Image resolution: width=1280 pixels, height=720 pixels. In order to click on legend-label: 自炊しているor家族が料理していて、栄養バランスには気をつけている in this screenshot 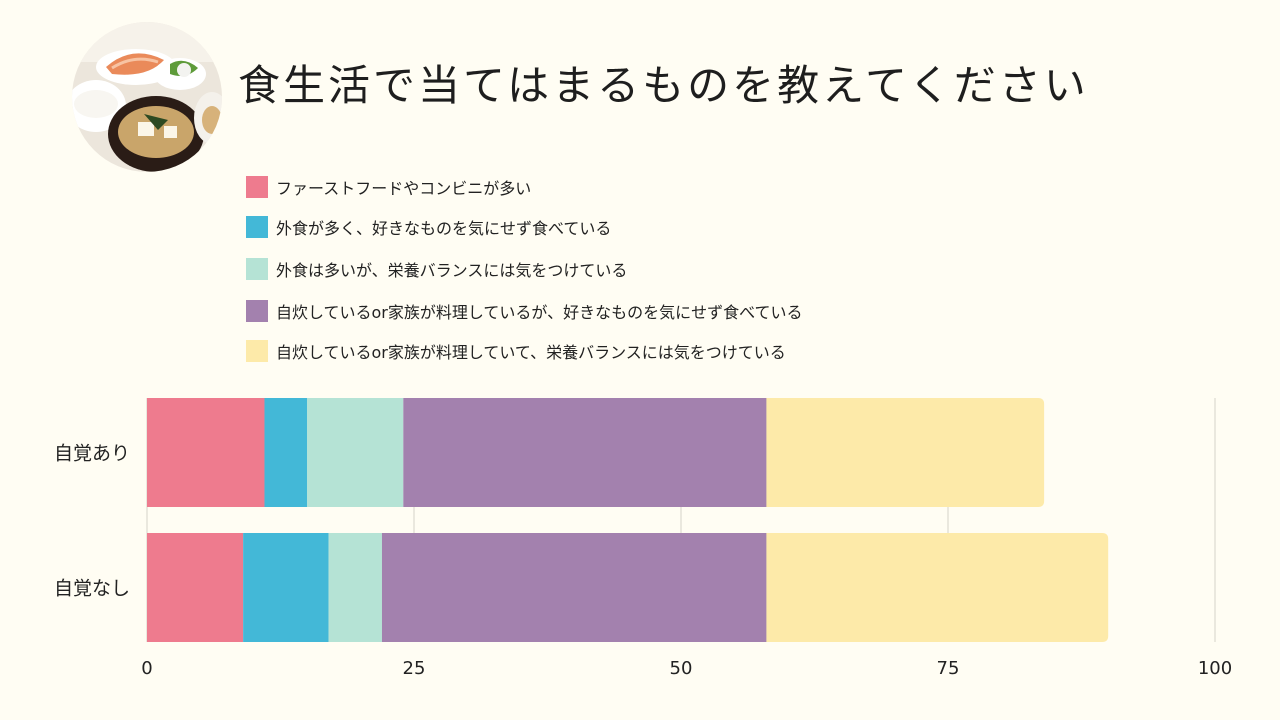, I will do `click(531, 352)`.